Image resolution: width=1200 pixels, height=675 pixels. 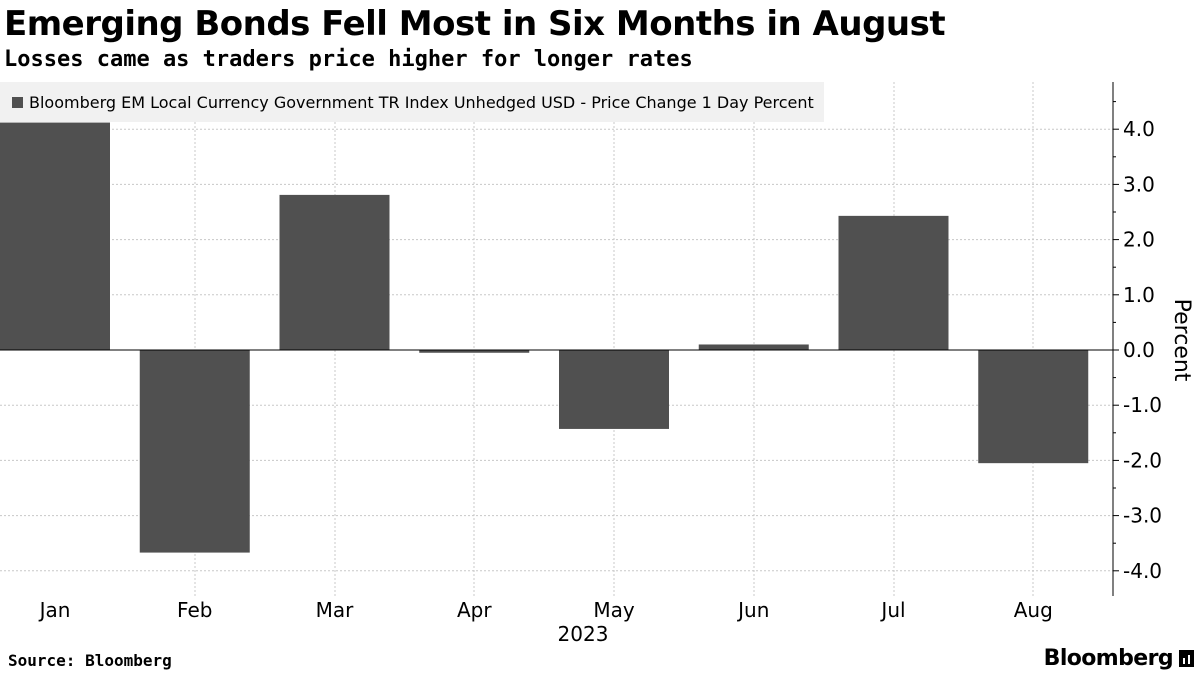 I want to click on y-axis-label: Percent, so click(x=1181, y=340).